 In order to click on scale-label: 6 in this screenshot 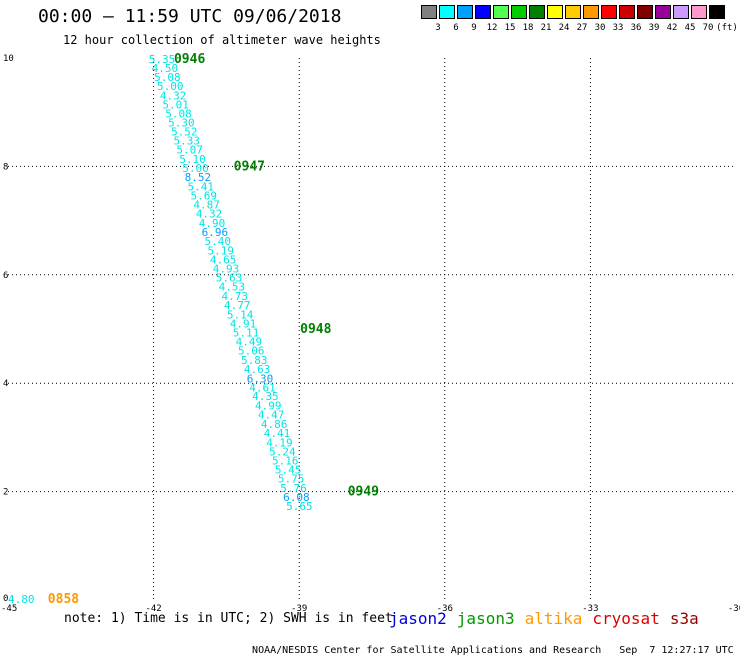, I will do `click(456, 28)`.